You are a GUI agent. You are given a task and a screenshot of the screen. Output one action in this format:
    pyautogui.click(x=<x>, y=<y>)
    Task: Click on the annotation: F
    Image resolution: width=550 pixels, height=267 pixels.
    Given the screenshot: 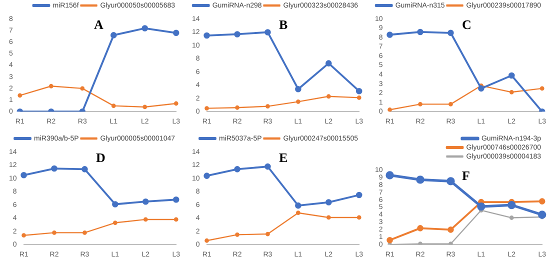 What is the action you would take?
    pyautogui.click(x=466, y=175)
    